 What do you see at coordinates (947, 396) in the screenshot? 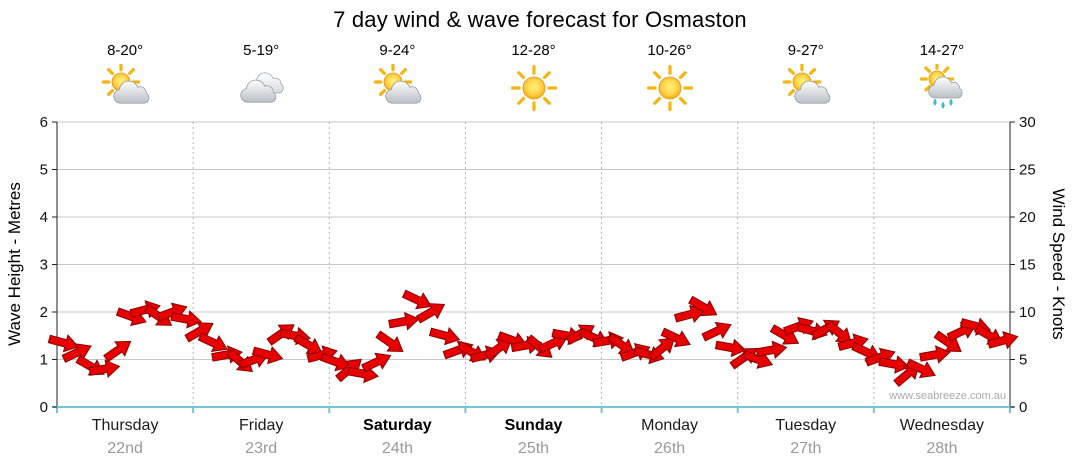
I see `watermark: www.seabreeze.com.au` at bounding box center [947, 396].